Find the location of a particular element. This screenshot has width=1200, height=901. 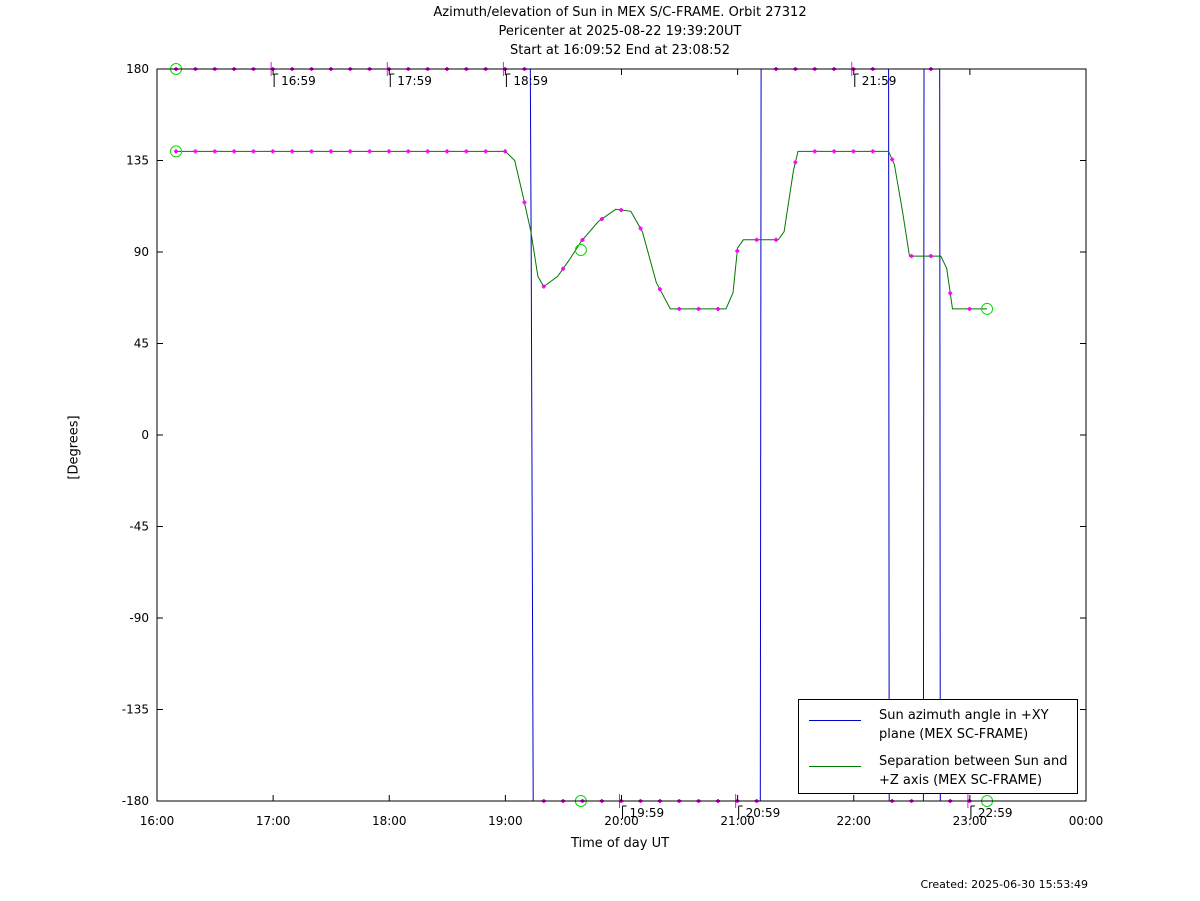

chart-subtitle-time-range: Start at 16:09:52 End at 23:08:52 is located at coordinates (620, 50).